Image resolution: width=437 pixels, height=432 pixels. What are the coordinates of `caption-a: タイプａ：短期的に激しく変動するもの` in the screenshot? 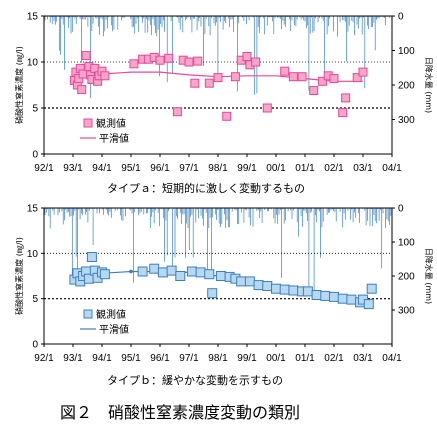 It's located at (206, 188).